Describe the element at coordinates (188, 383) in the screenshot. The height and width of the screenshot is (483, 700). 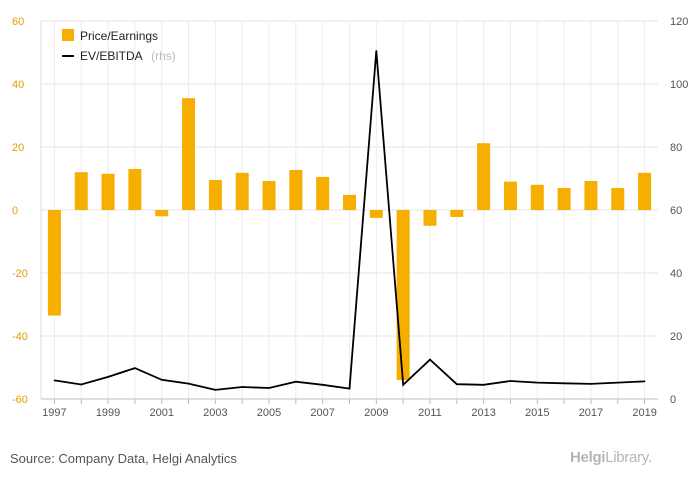
I see `point-2002` at that location.